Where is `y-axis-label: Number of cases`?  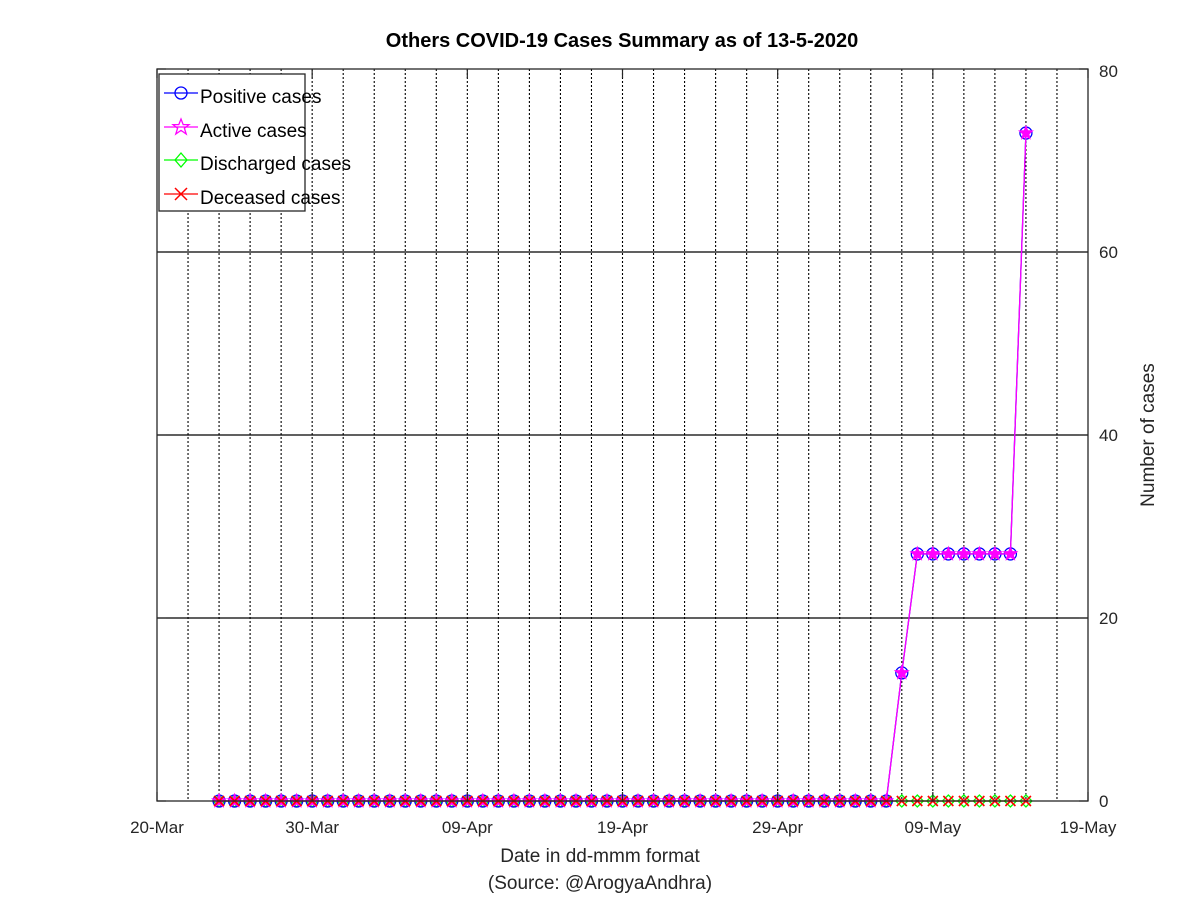
y-axis-label: Number of cases is located at coordinates (1148, 435).